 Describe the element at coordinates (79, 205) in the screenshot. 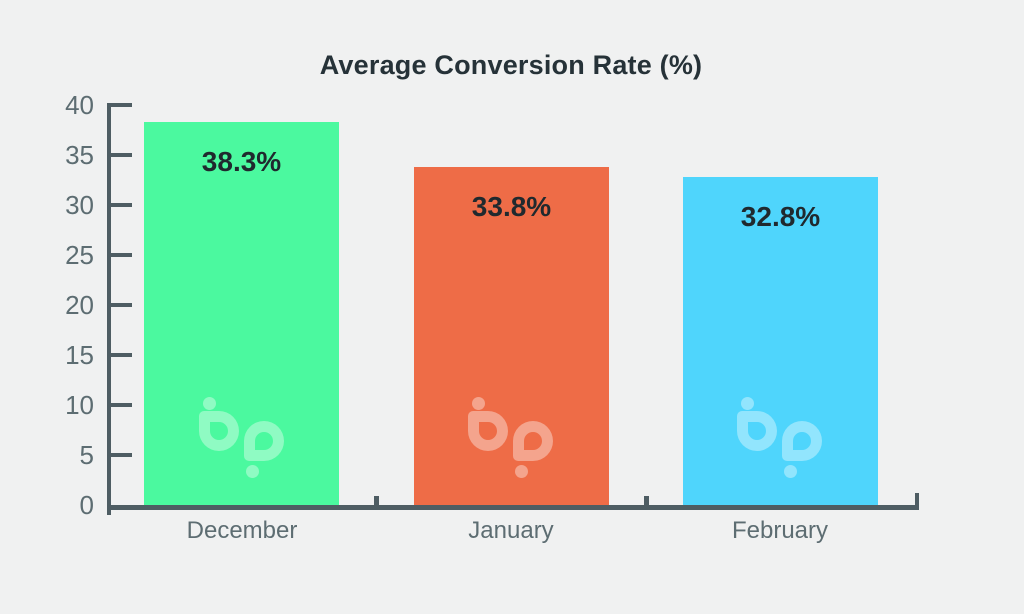

I see `y-tick-label: 30` at that location.